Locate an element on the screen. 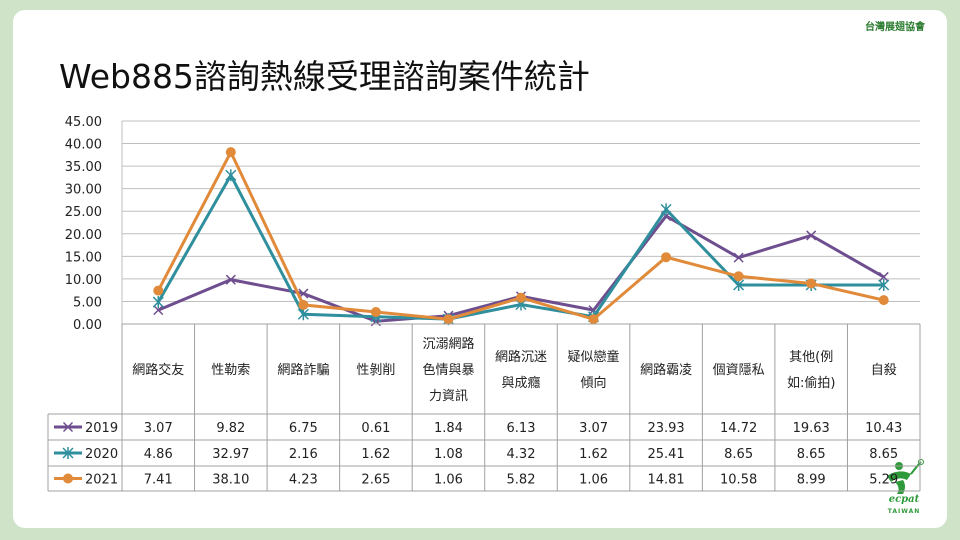 The height and width of the screenshot is (540, 960). x-category-label: 網路霸凌 is located at coordinates (666, 370).